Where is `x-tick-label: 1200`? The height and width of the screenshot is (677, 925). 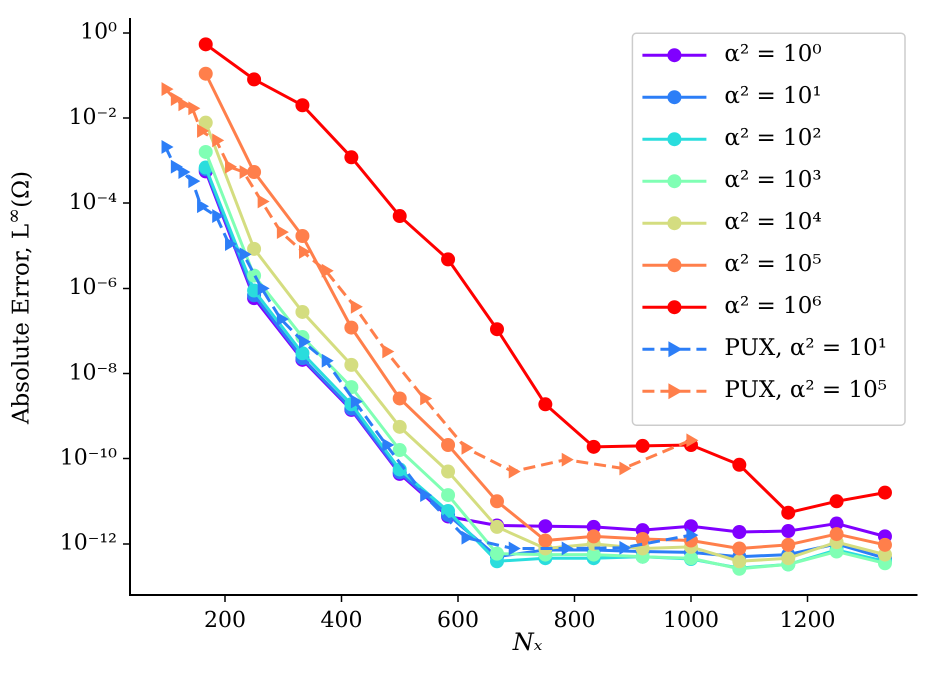
x-tick-label: 1200 is located at coordinates (807, 620).